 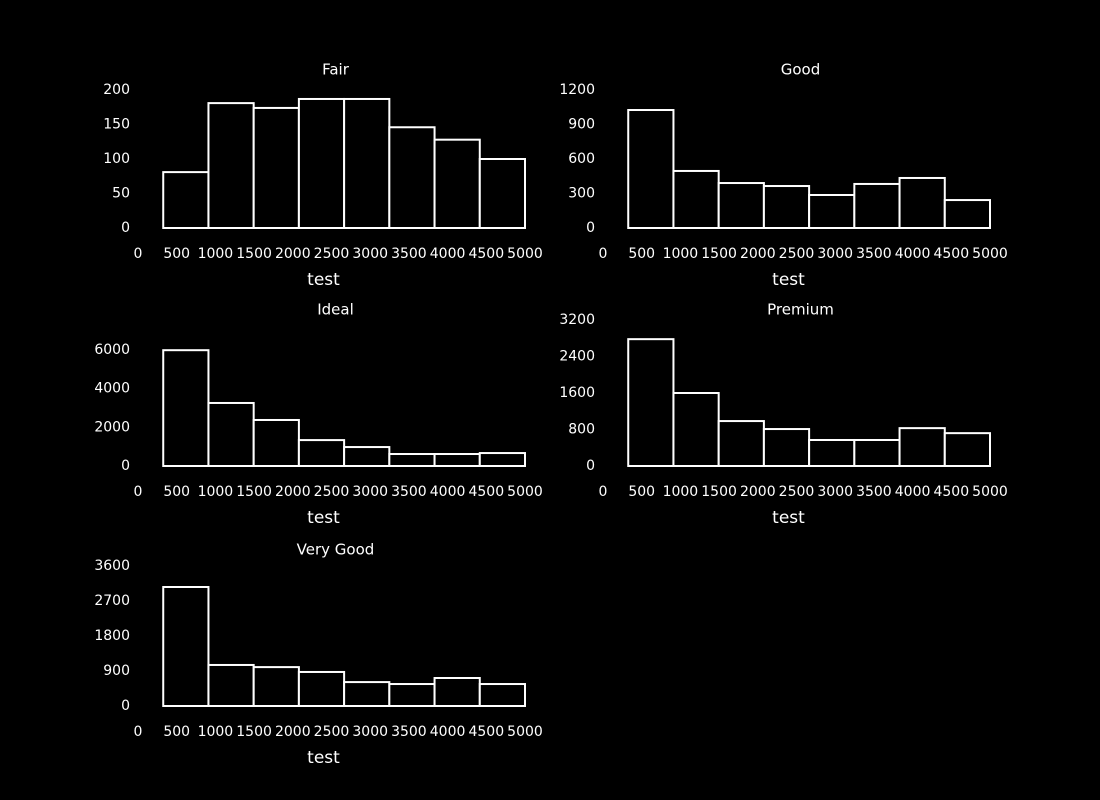 What do you see at coordinates (121, 194) in the screenshot?
I see `y-tick-label: 50` at bounding box center [121, 194].